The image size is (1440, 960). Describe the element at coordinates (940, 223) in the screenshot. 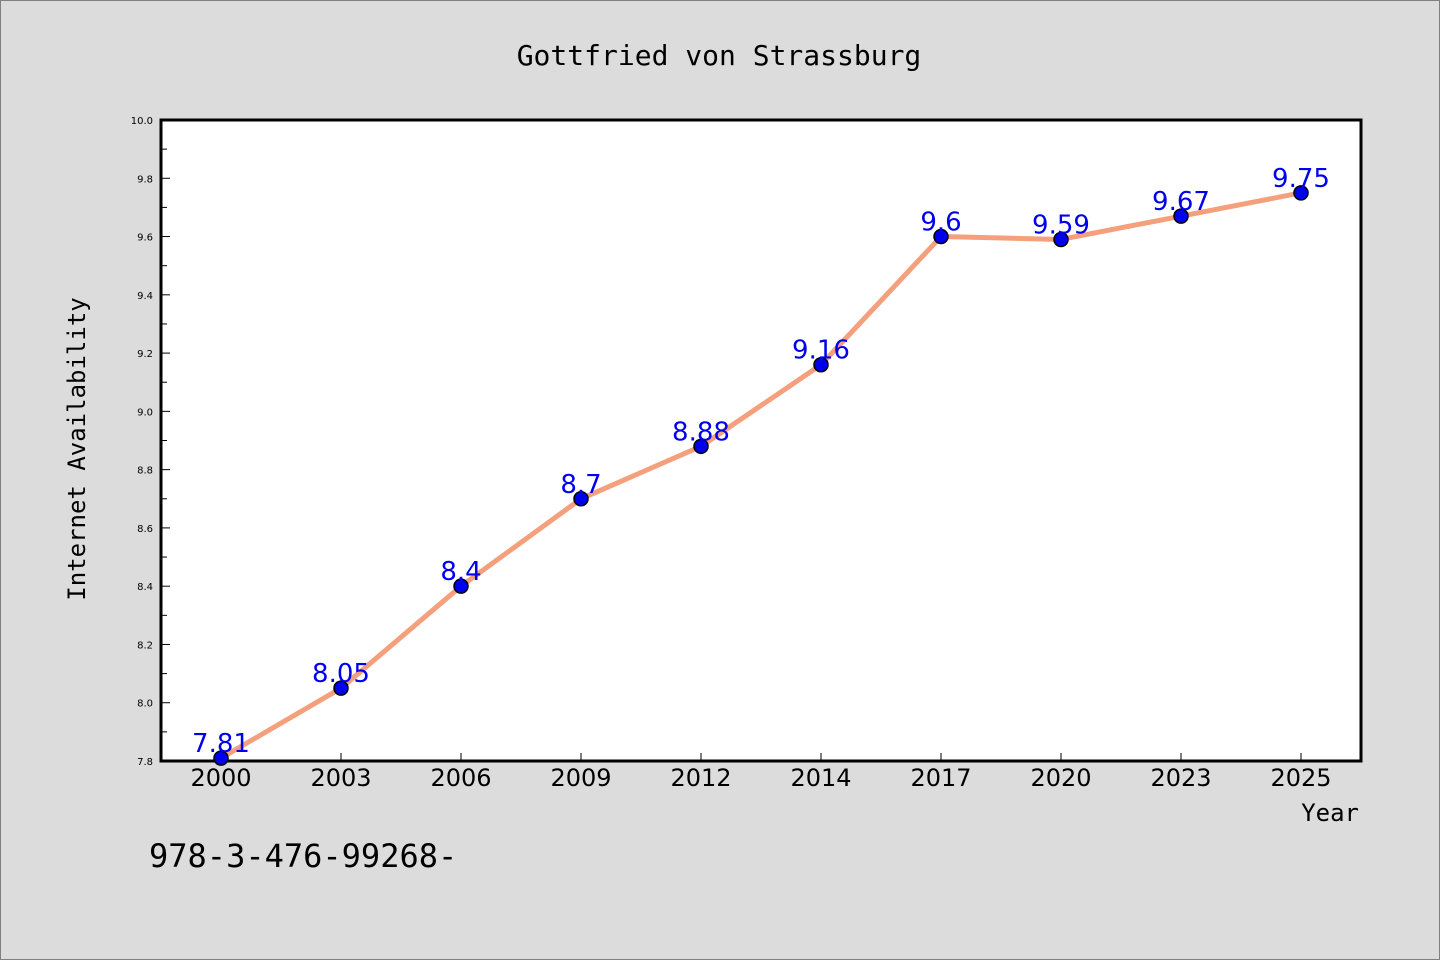

I see `data-label: 9.6` at that location.